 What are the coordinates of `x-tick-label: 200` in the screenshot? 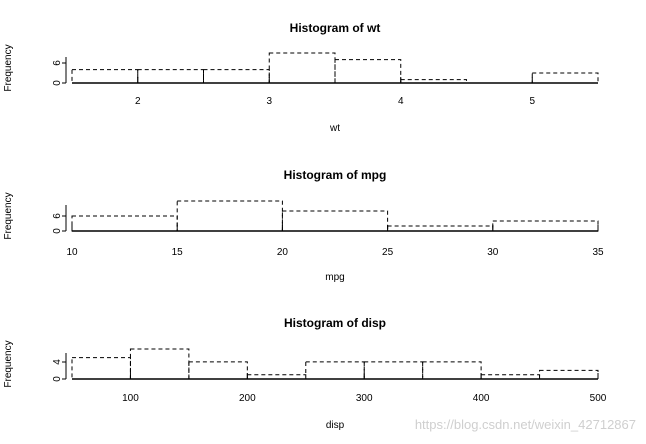 It's located at (247, 398).